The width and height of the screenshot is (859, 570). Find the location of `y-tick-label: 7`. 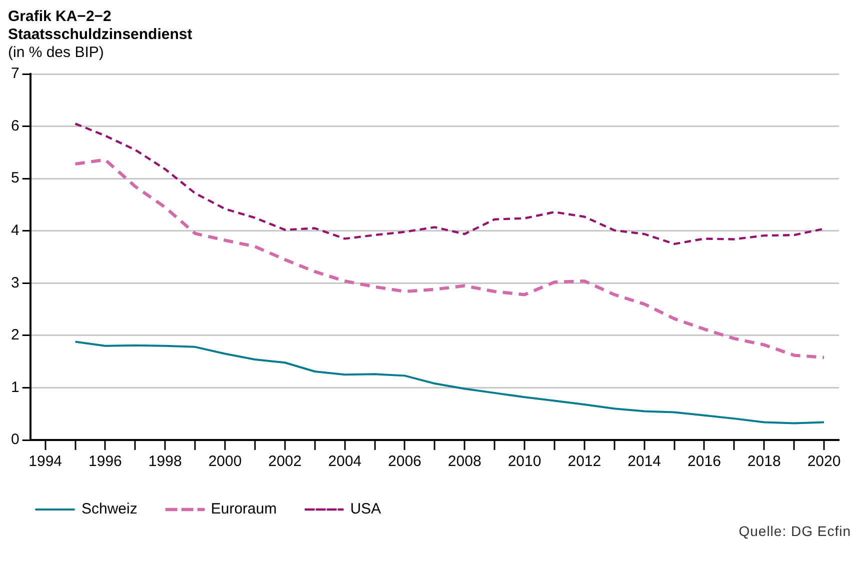

y-tick-label: 7 is located at coordinates (15, 73).